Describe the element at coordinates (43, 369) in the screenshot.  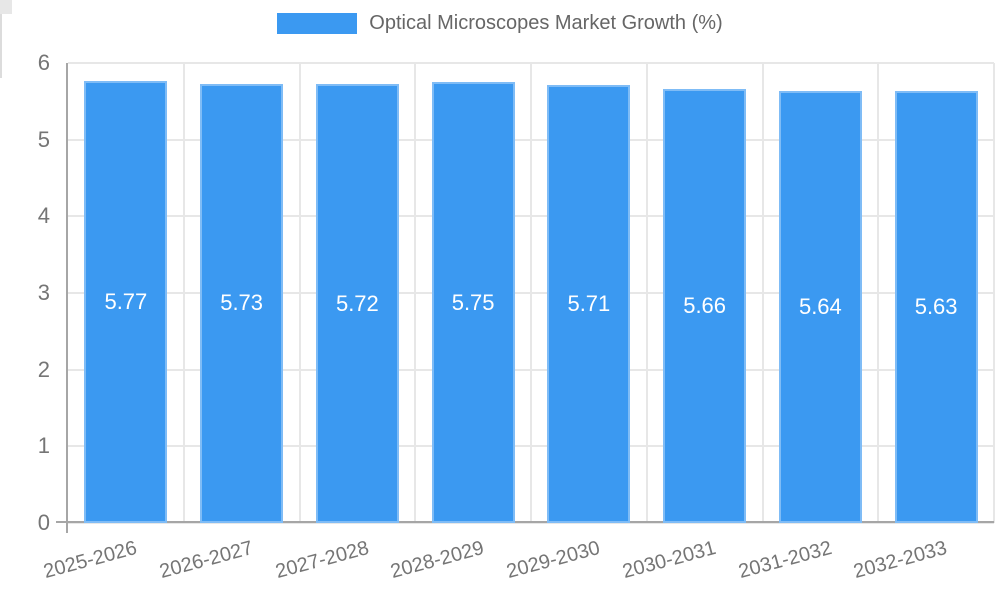
I see `y-axis-tick-label: 2` at that location.